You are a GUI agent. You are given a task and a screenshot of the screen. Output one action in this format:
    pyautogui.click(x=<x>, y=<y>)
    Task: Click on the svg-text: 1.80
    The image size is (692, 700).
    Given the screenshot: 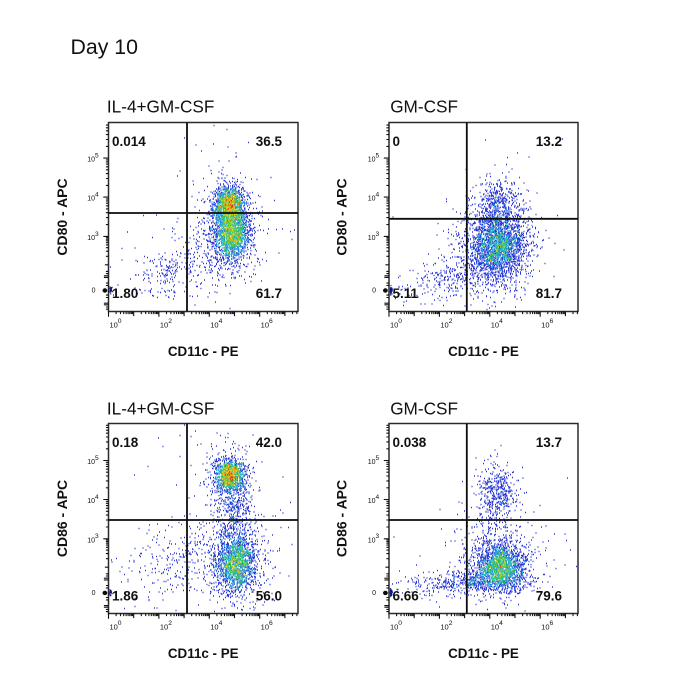 What is the action you would take?
    pyautogui.click(x=125, y=293)
    